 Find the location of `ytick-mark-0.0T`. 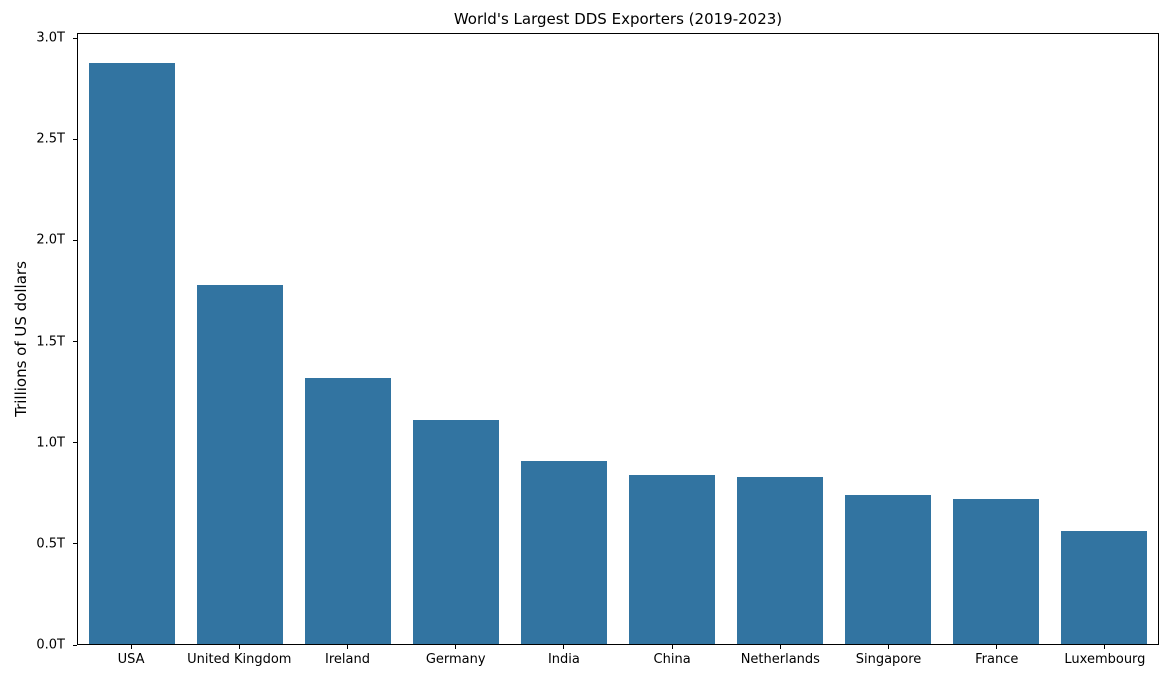

ytick-mark-0.0T is located at coordinates (75, 645).